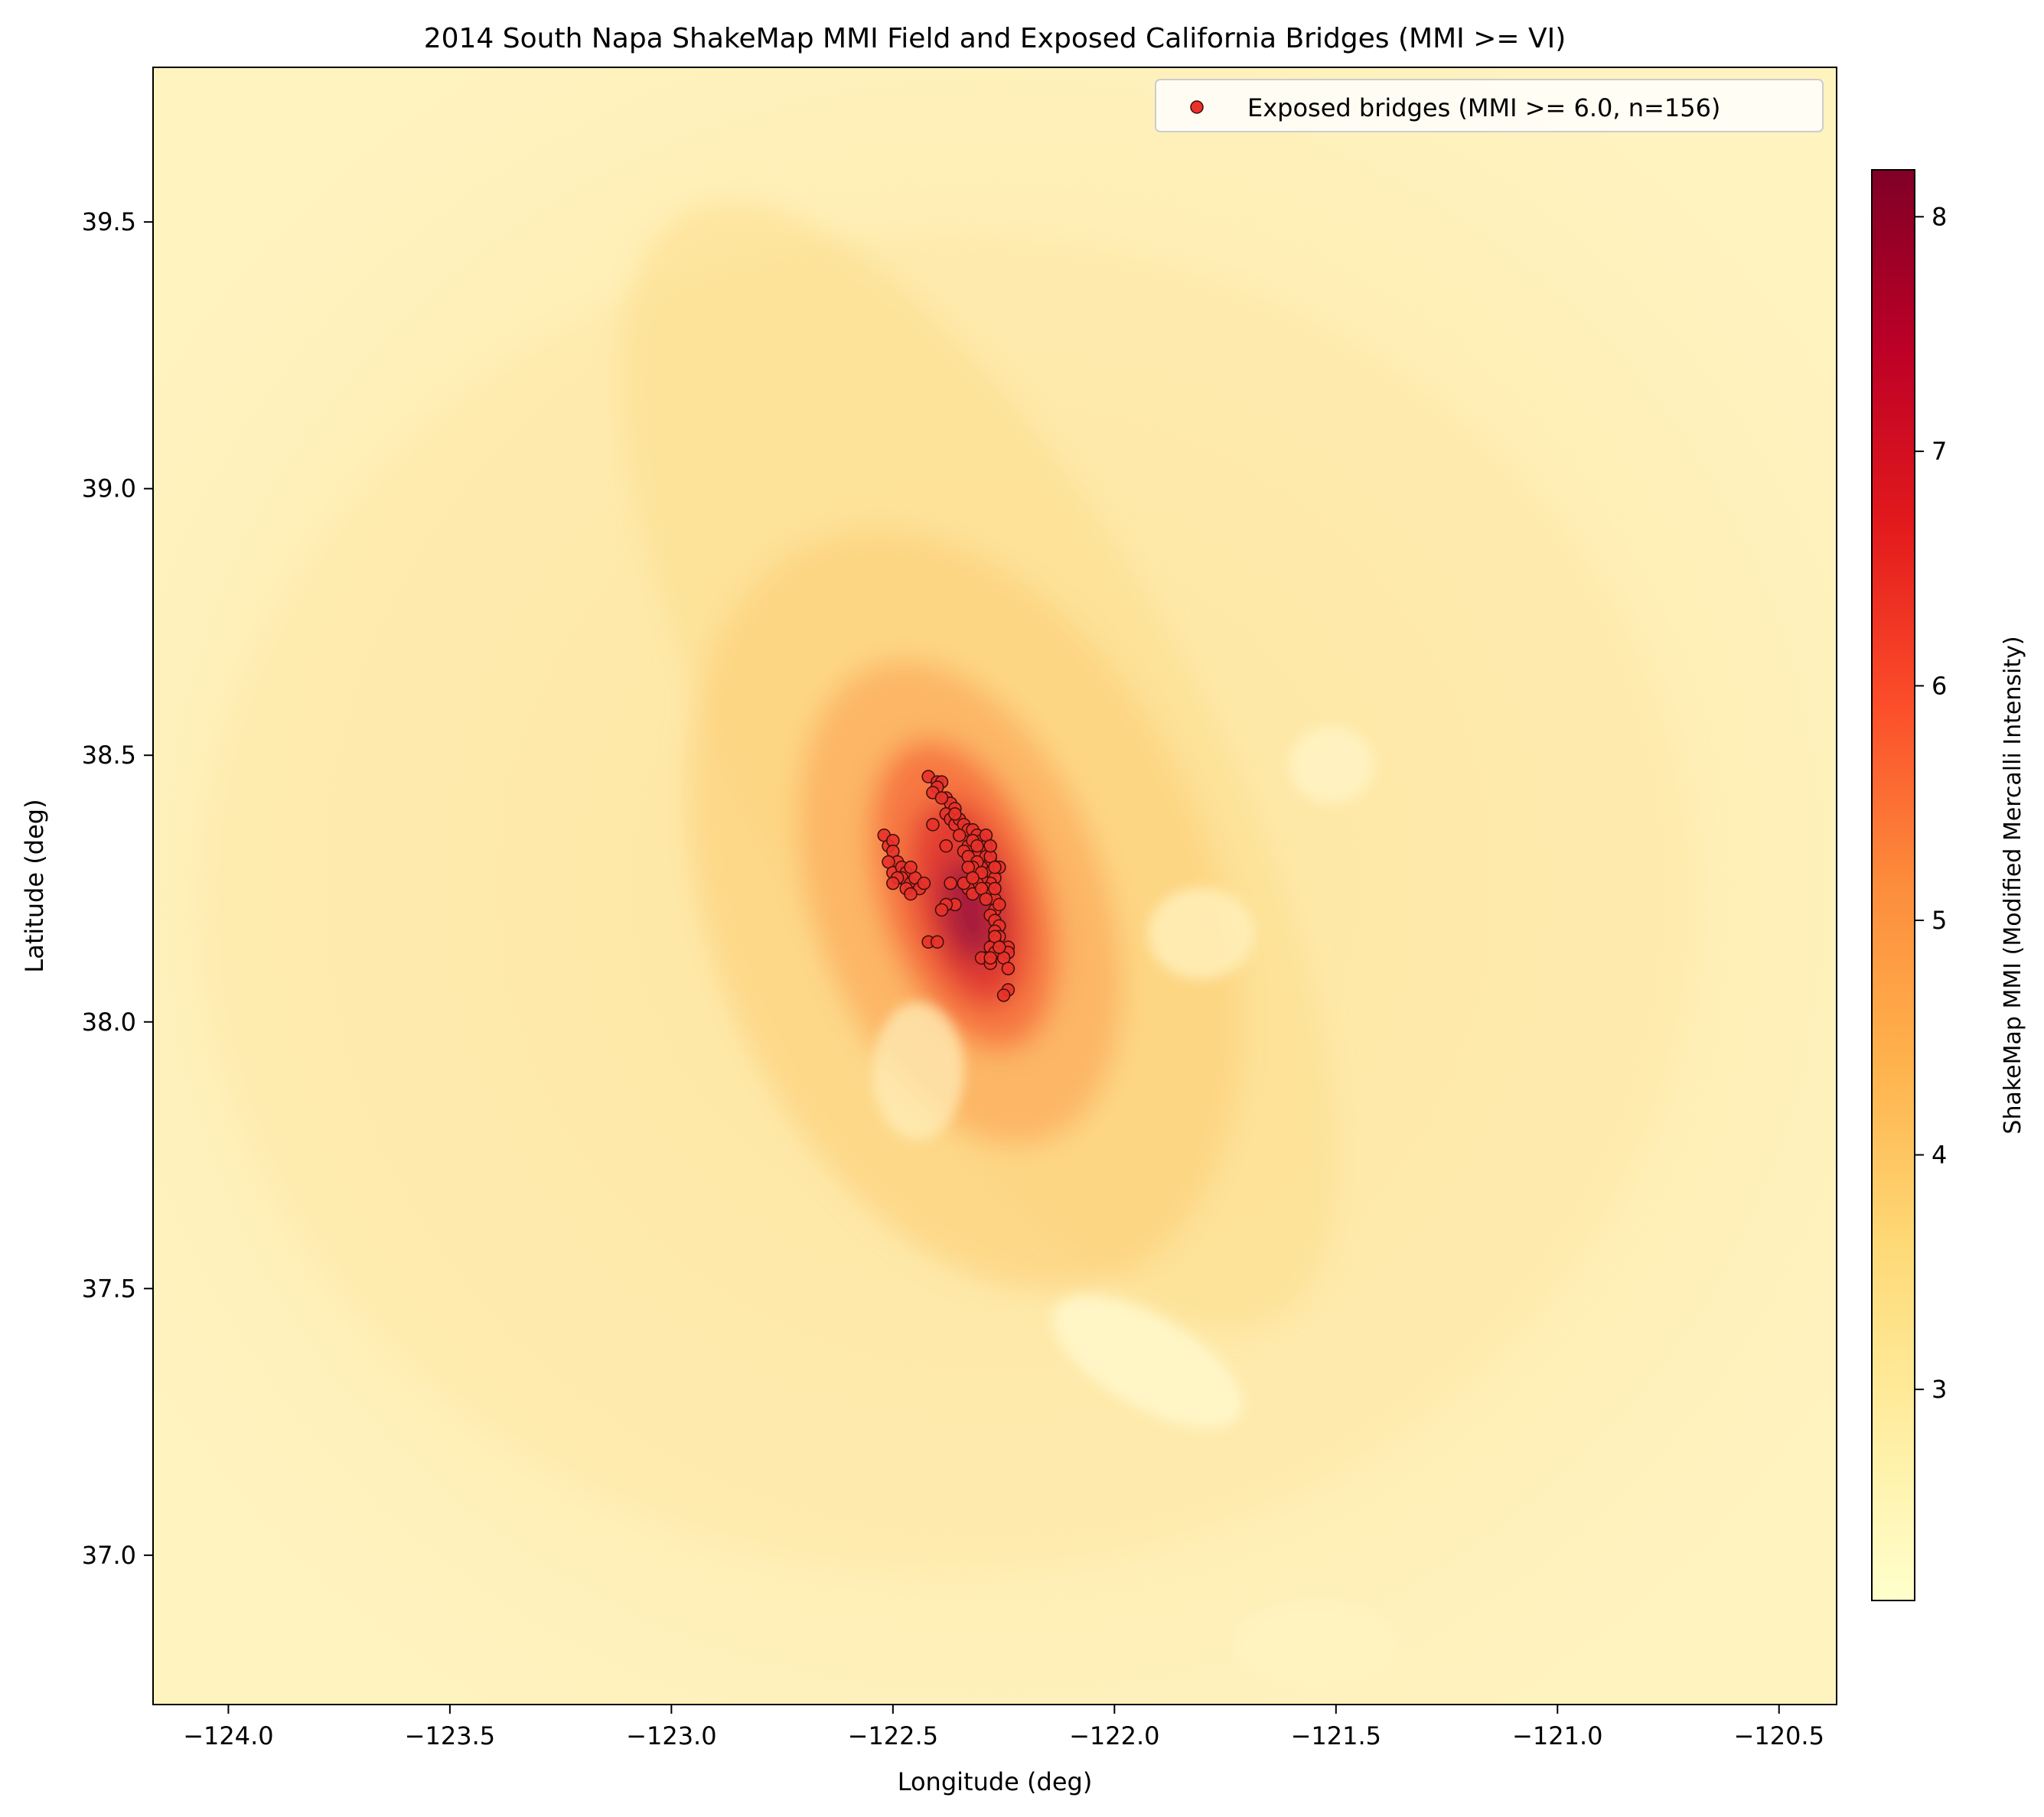 The image size is (2044, 1817). What do you see at coordinates (1483, 107) in the screenshot?
I see `legend-label: Exposed bridges (MMI >= 6.0, n=156)` at bounding box center [1483, 107].